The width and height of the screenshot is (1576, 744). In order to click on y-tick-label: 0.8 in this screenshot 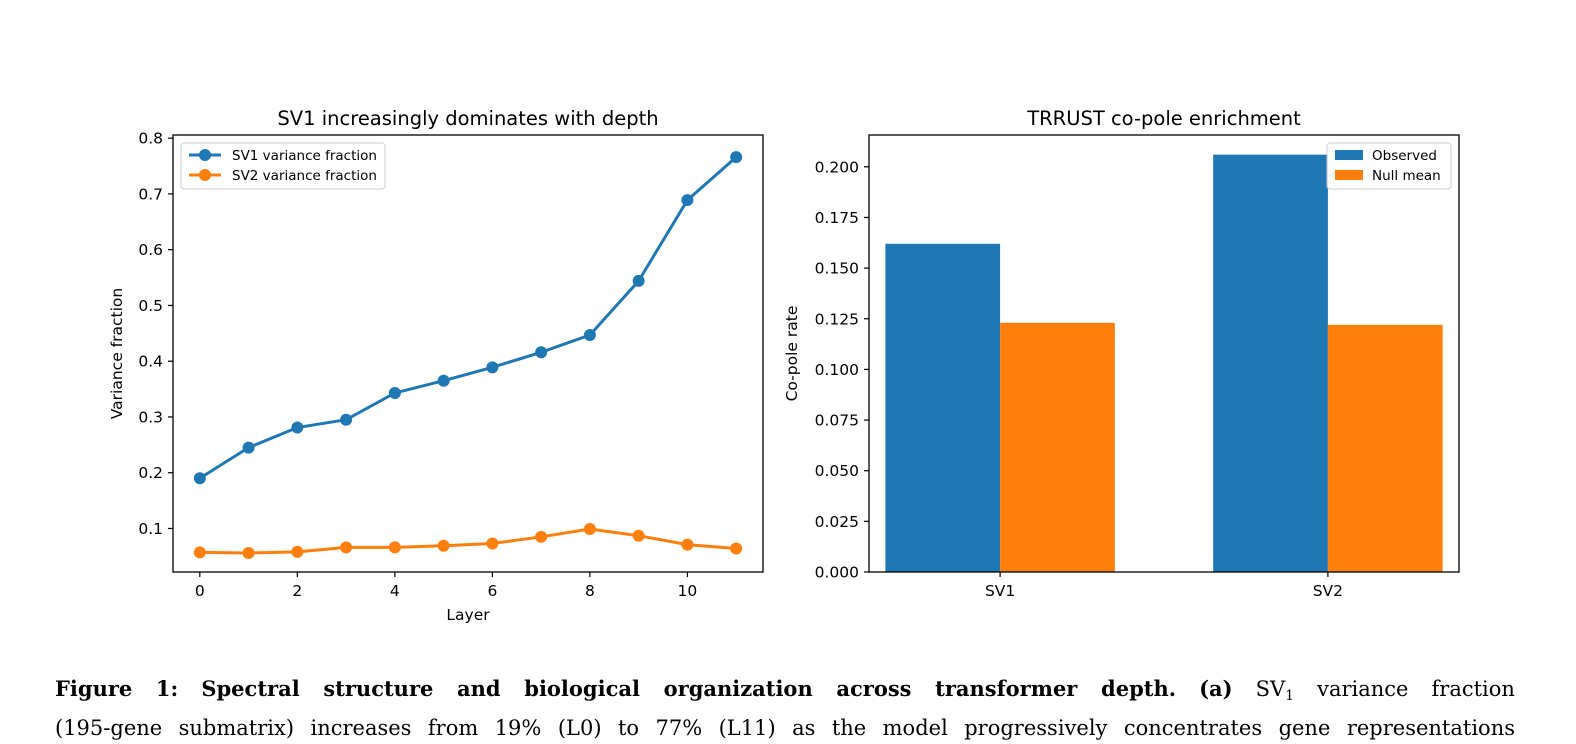, I will do `click(150, 139)`.